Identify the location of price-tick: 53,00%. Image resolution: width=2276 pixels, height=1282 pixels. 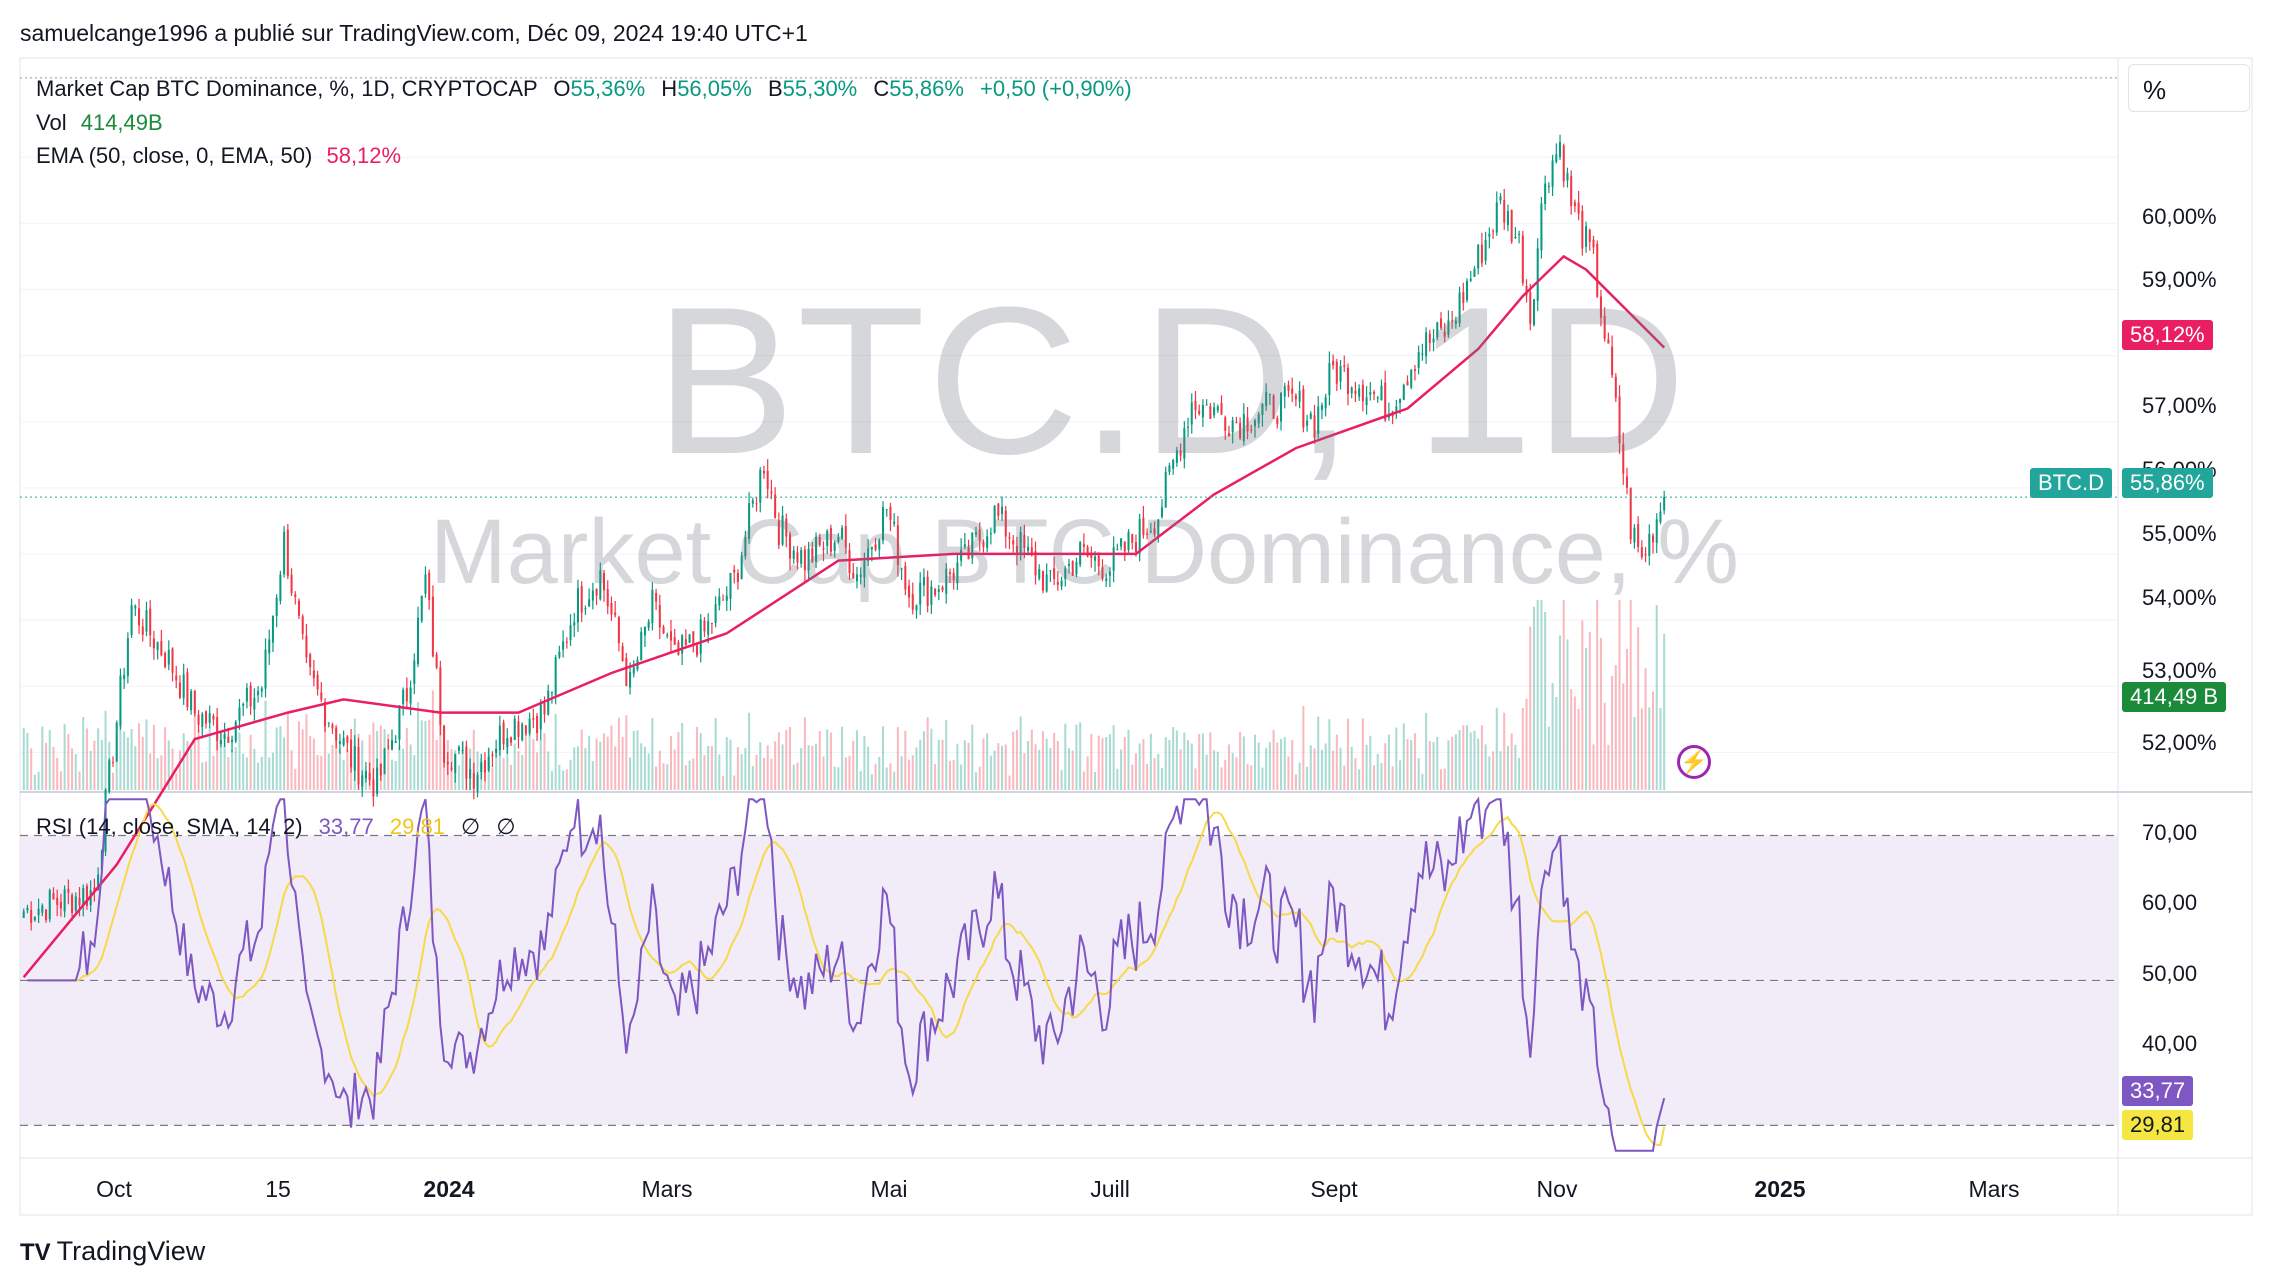
(2179, 670).